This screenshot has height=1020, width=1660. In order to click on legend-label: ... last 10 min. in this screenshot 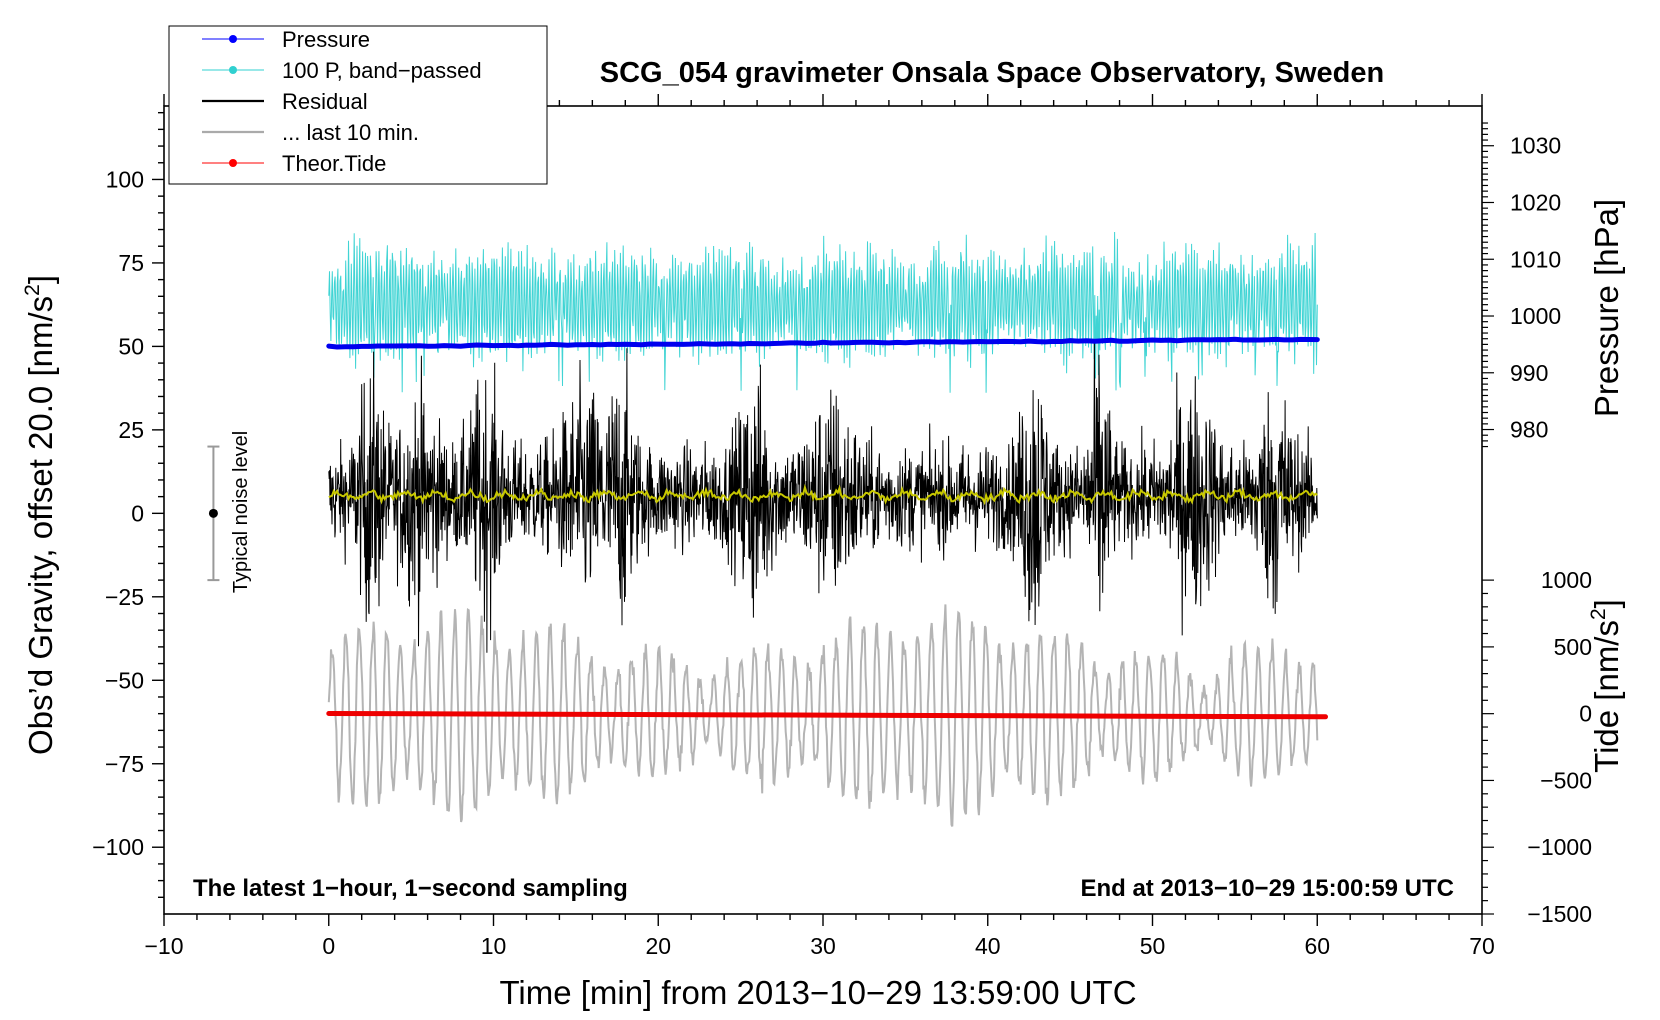, I will do `click(350, 132)`.